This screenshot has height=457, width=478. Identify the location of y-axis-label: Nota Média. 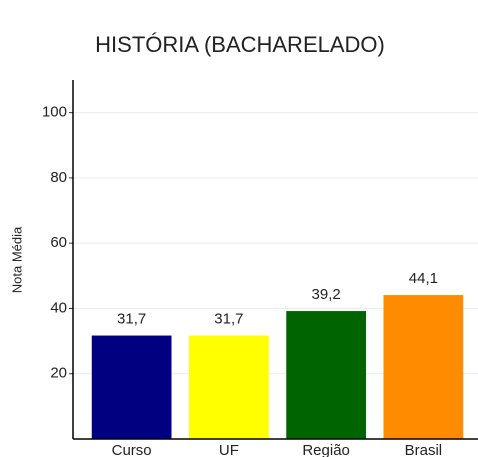
(16, 259).